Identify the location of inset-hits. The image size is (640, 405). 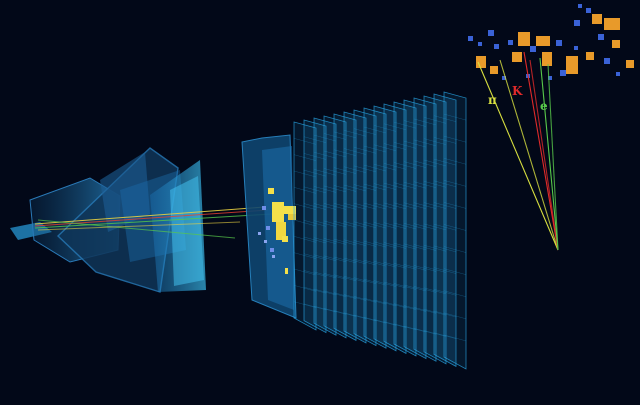
(551, 42).